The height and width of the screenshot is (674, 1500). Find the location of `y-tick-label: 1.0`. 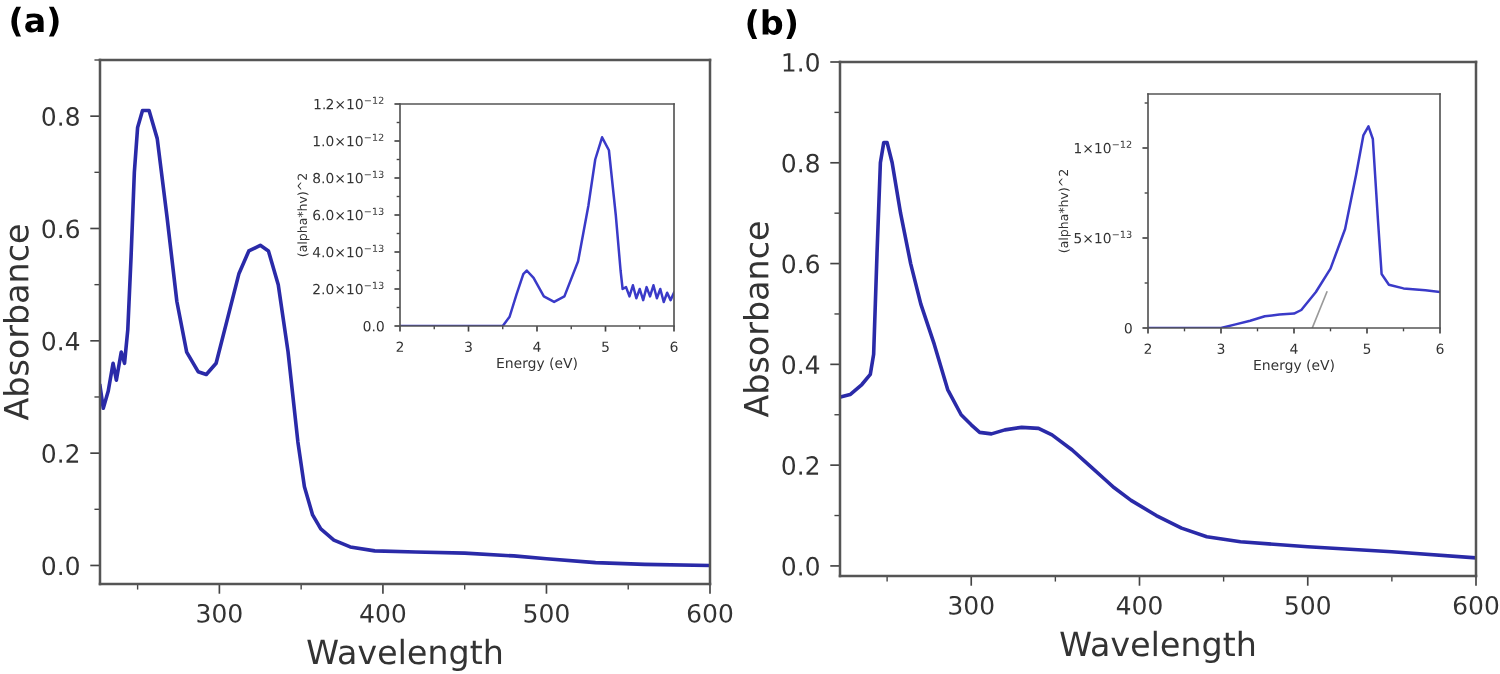

y-tick-label: 1.0 is located at coordinates (801, 62).